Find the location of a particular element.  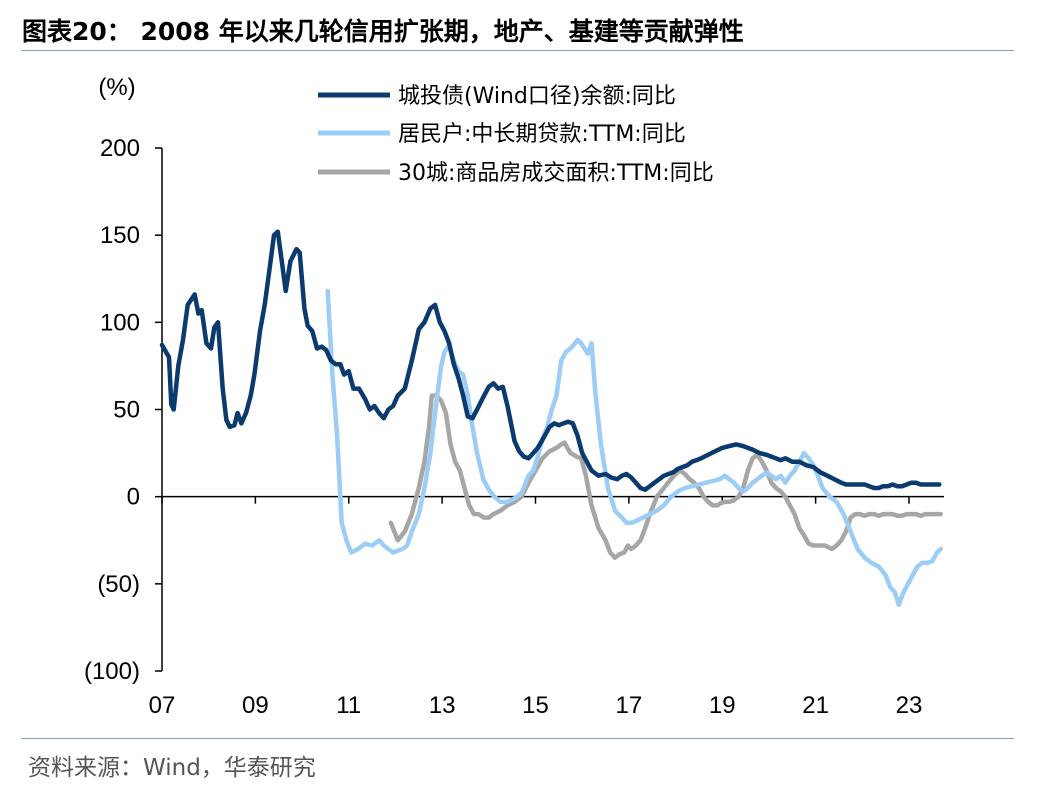

y-tick-label: (50) is located at coordinates (118, 584).